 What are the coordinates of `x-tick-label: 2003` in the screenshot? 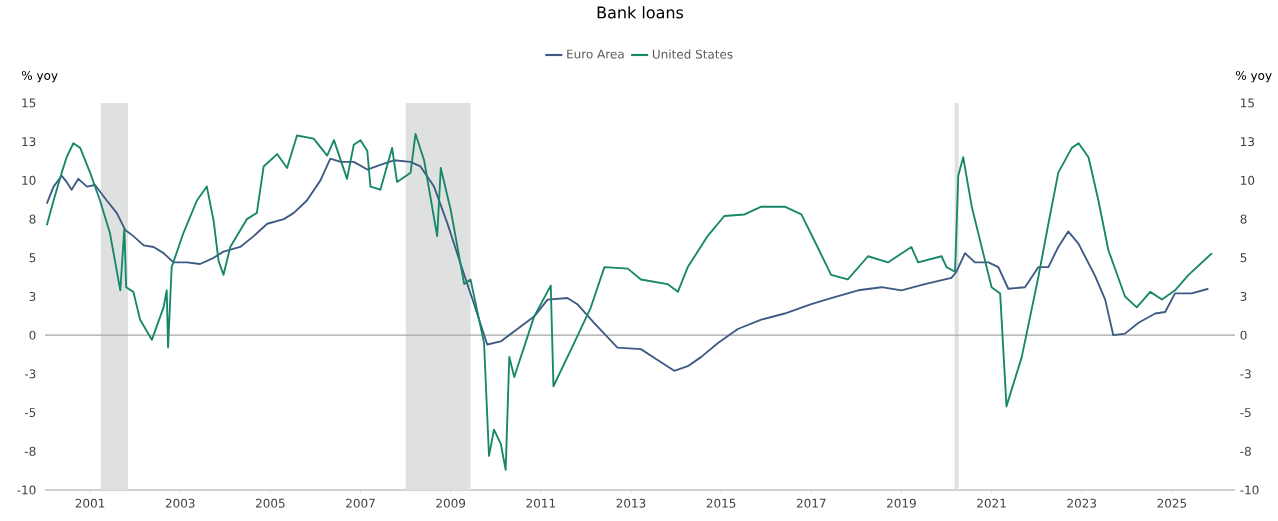 It's located at (180, 503).